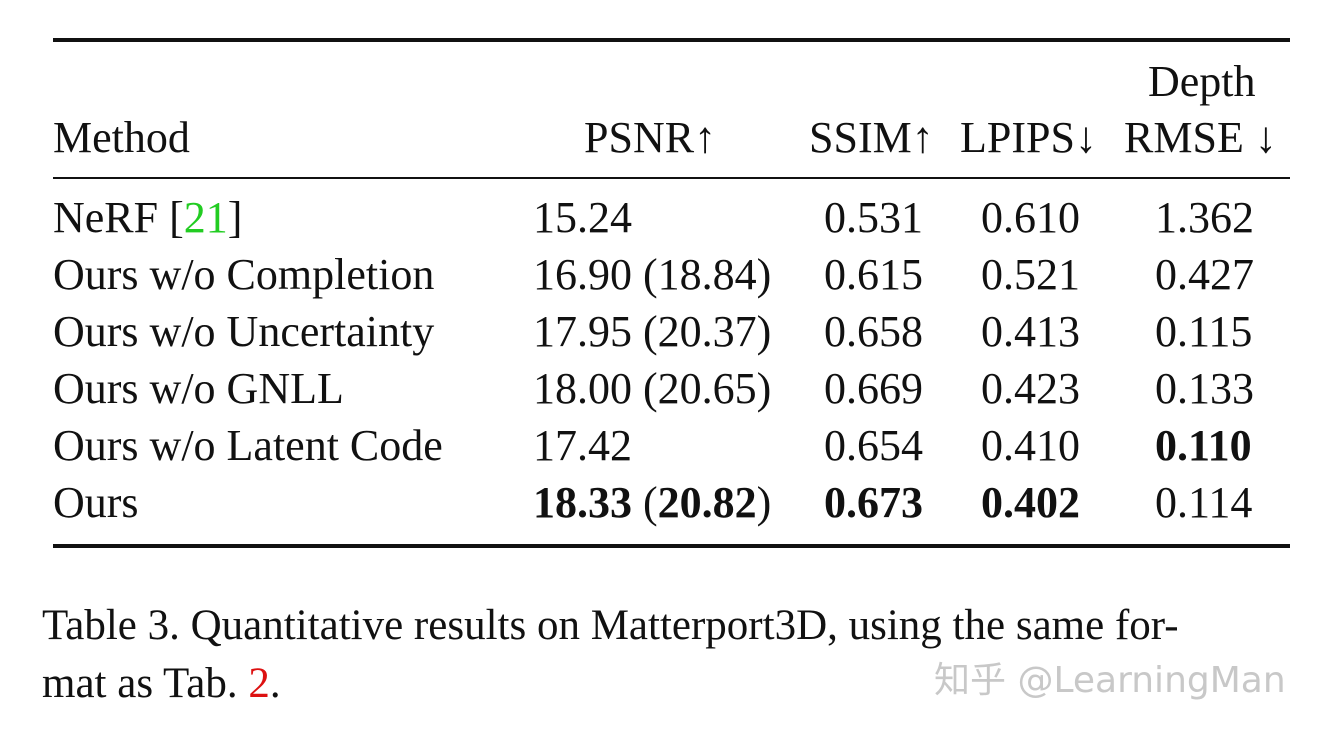  Describe the element at coordinates (582, 445) in the screenshot. I see `row-latent-psnr: 17.42` at that location.